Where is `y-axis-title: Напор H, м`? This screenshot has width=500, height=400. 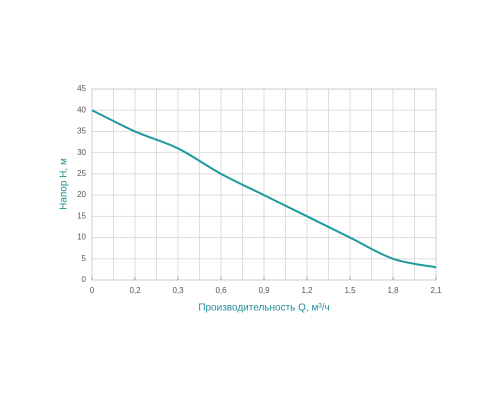
y-axis-title: Напор H, м is located at coordinates (64, 184).